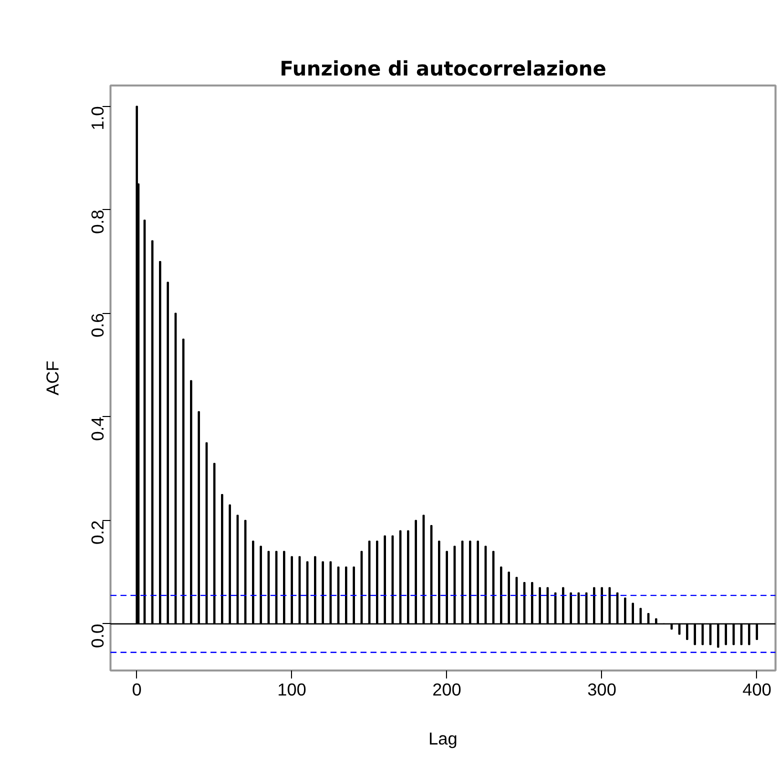 The width and height of the screenshot is (777, 778). I want to click on y-tick-label: 0.8, so click(98, 222).